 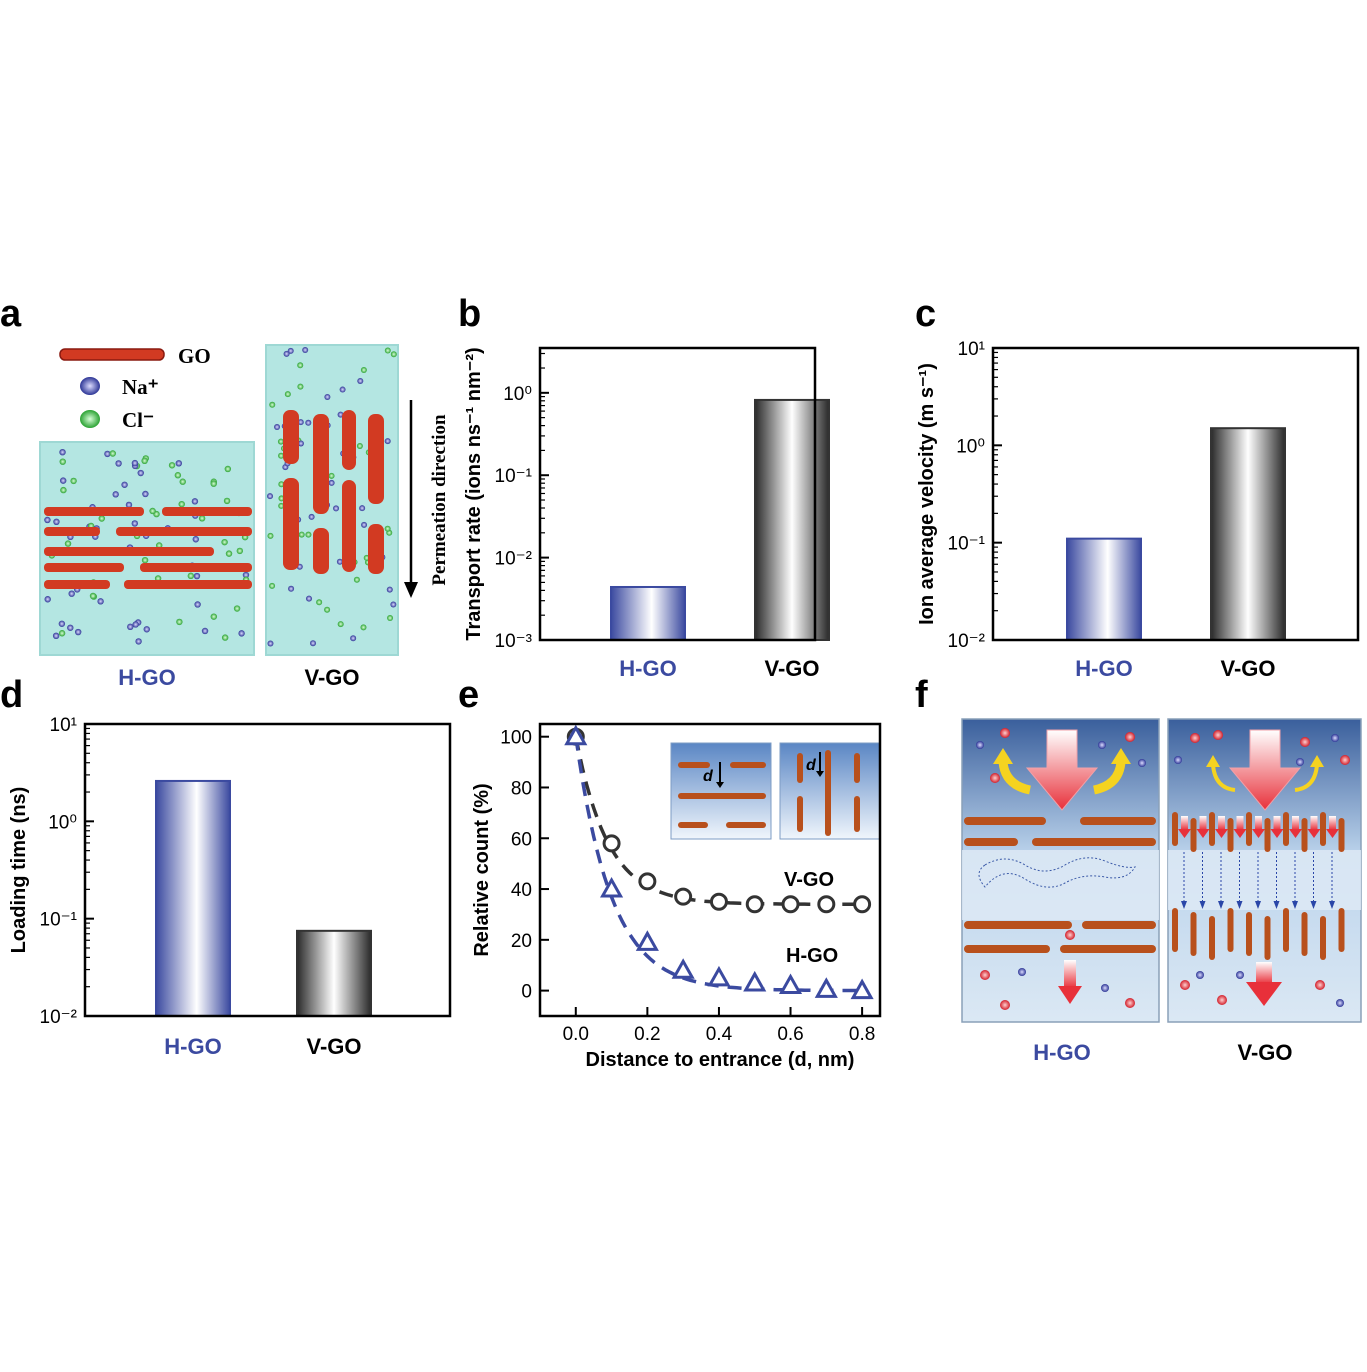 I want to click on vgo-label-a: V-GO, so click(x=331, y=677).